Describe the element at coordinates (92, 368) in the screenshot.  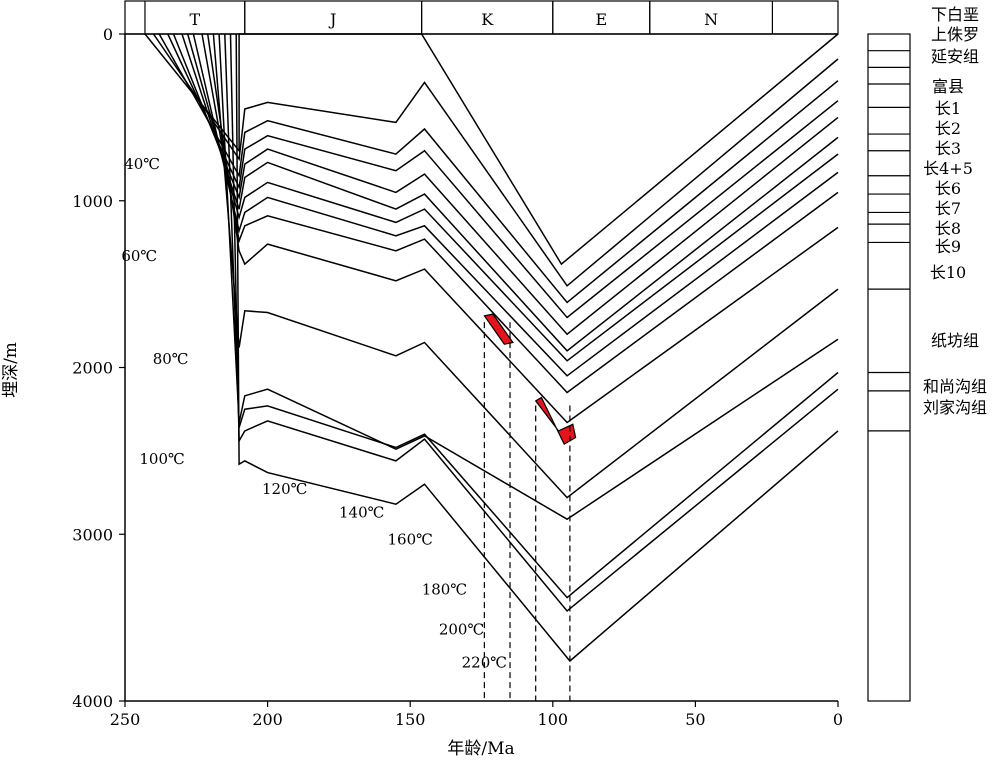
I see `y-tick-label: 2000` at that location.